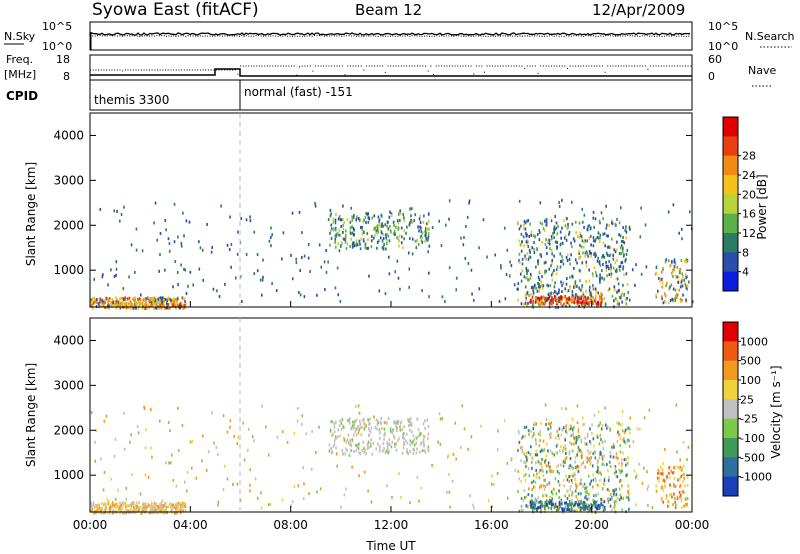  What do you see at coordinates (692, 525) in the screenshot?
I see `x-tick-label: 00:00` at bounding box center [692, 525].